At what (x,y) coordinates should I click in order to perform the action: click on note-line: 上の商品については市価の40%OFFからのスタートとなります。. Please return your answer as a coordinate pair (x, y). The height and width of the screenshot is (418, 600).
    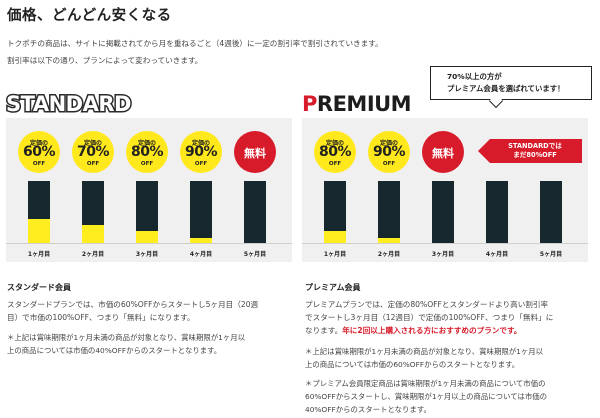
    Looking at the image, I should click on (114, 350).